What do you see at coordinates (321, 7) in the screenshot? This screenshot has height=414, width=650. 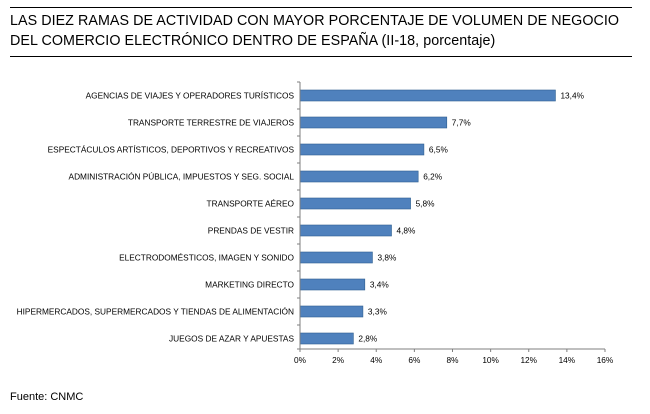 I see `title-top-rule` at bounding box center [321, 7].